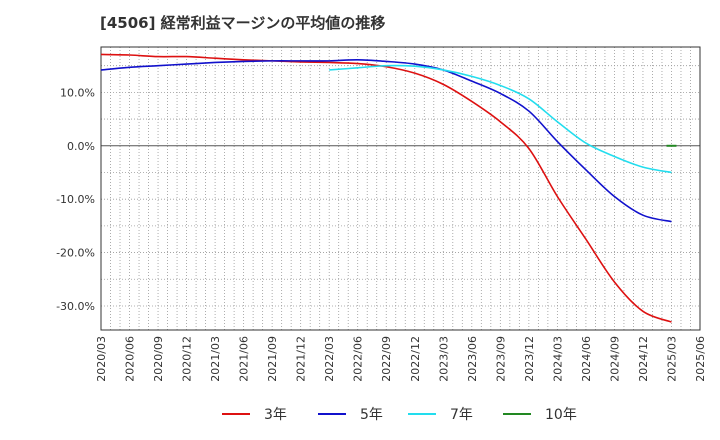 Image resolution: width=720 pixels, height=440 pixels. I want to click on x-tick-label: 2020/09, so click(158, 359).